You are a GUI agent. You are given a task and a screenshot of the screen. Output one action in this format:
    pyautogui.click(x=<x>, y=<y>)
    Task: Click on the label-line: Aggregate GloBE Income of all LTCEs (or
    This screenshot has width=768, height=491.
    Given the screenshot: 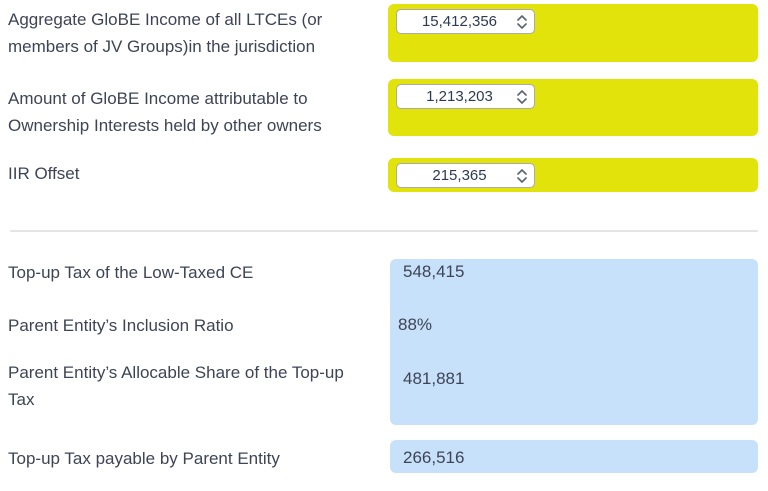 What is the action you would take?
    pyautogui.click(x=165, y=19)
    